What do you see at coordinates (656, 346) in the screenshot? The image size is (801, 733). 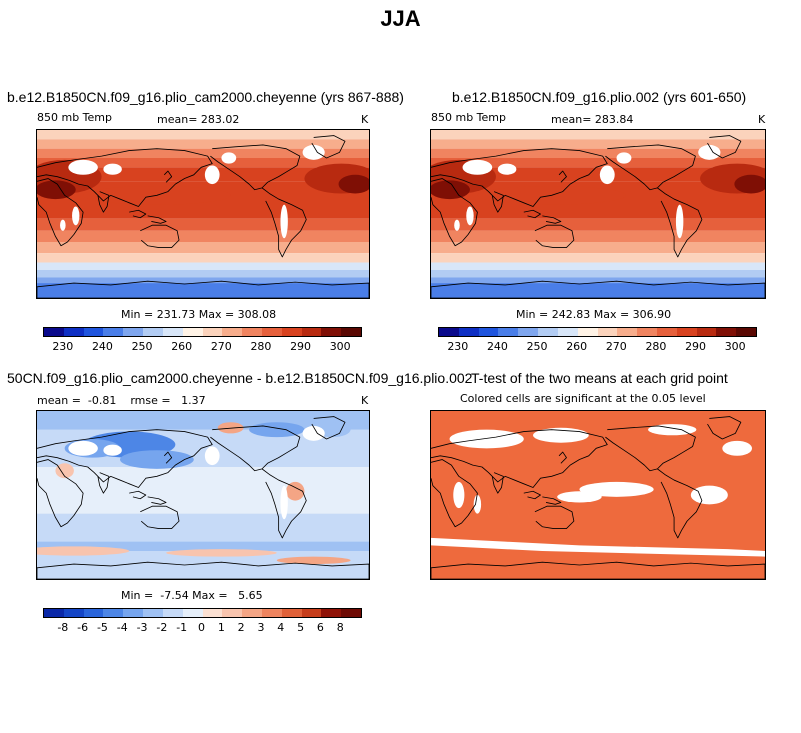 I see `colorbar-tick-label: 280` at bounding box center [656, 346].